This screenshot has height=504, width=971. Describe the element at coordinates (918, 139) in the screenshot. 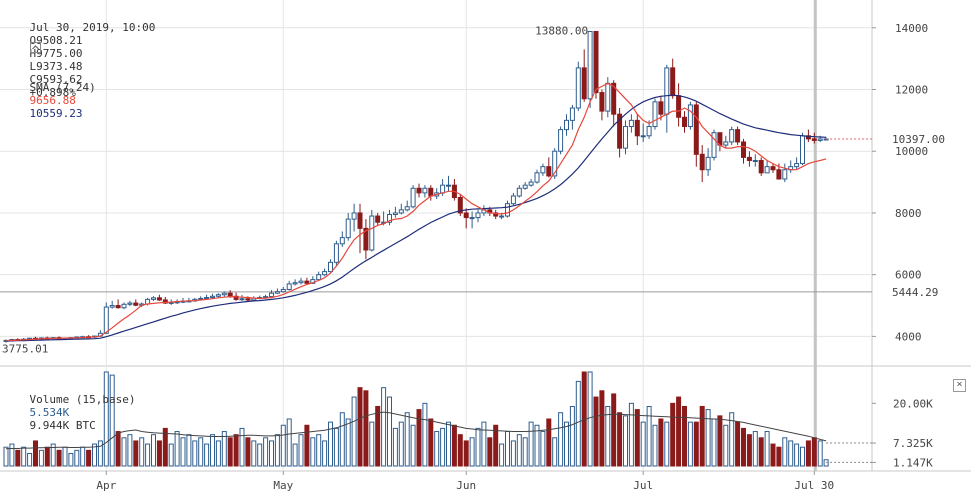

I see `last-price-label: 10397.00` at that location.